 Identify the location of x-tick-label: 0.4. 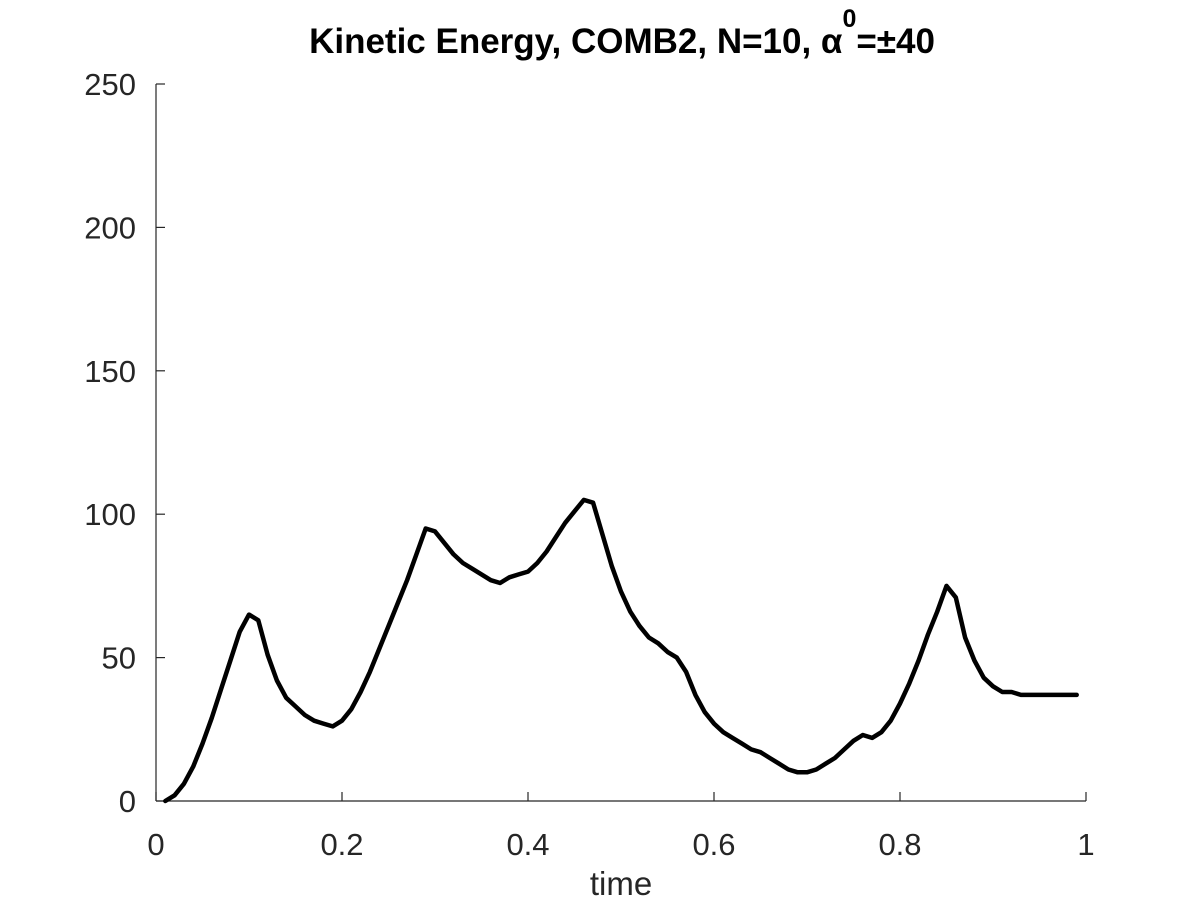
(527, 844).